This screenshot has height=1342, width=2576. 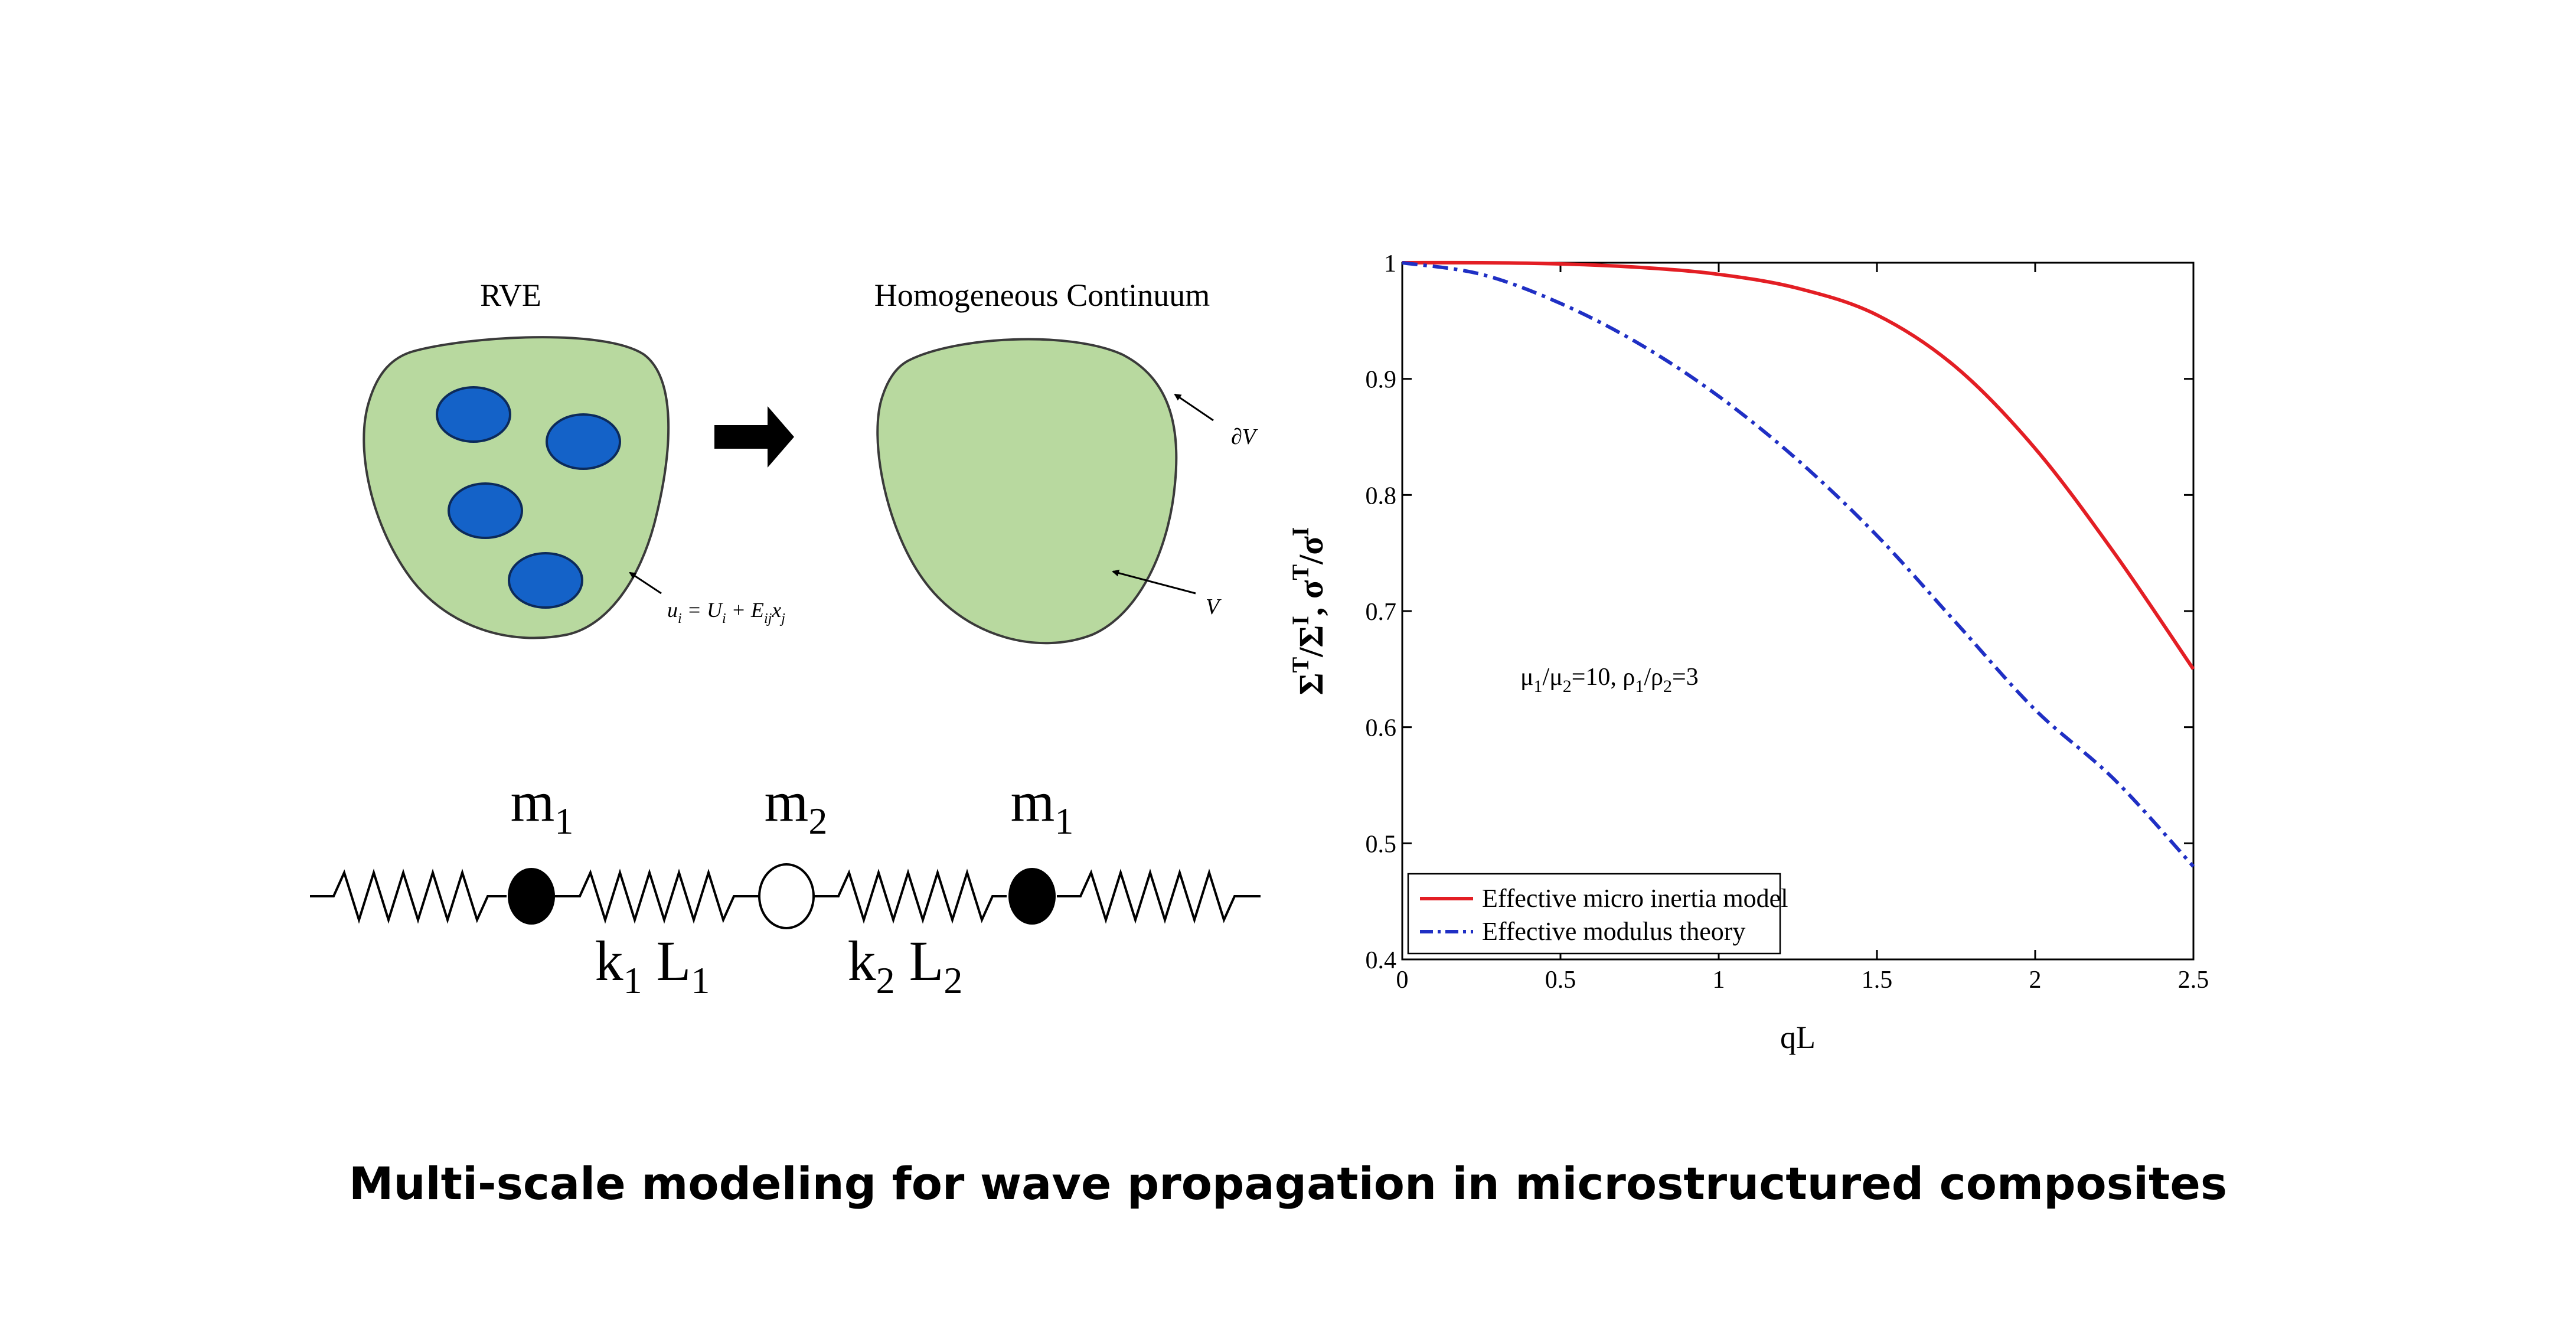 What do you see at coordinates (1560, 980) in the screenshot?
I see `x-tick-label: 0.5` at bounding box center [1560, 980].